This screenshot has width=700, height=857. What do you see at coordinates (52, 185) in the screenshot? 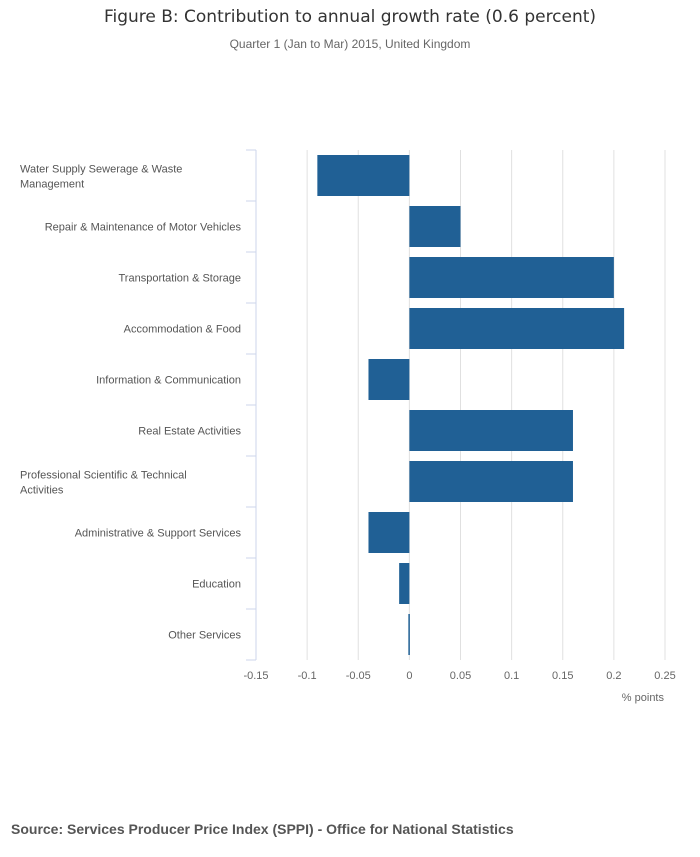
I see `category-label: Management` at bounding box center [52, 185].